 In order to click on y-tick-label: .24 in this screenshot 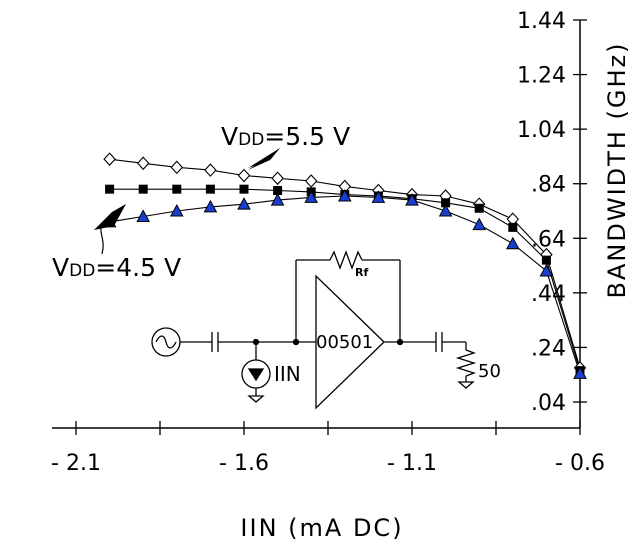, I will do `click(548, 348)`.